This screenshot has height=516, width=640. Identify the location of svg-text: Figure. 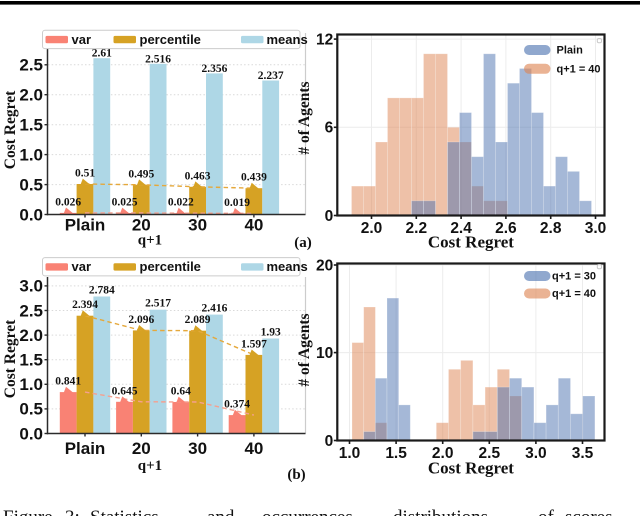
(28, 511).